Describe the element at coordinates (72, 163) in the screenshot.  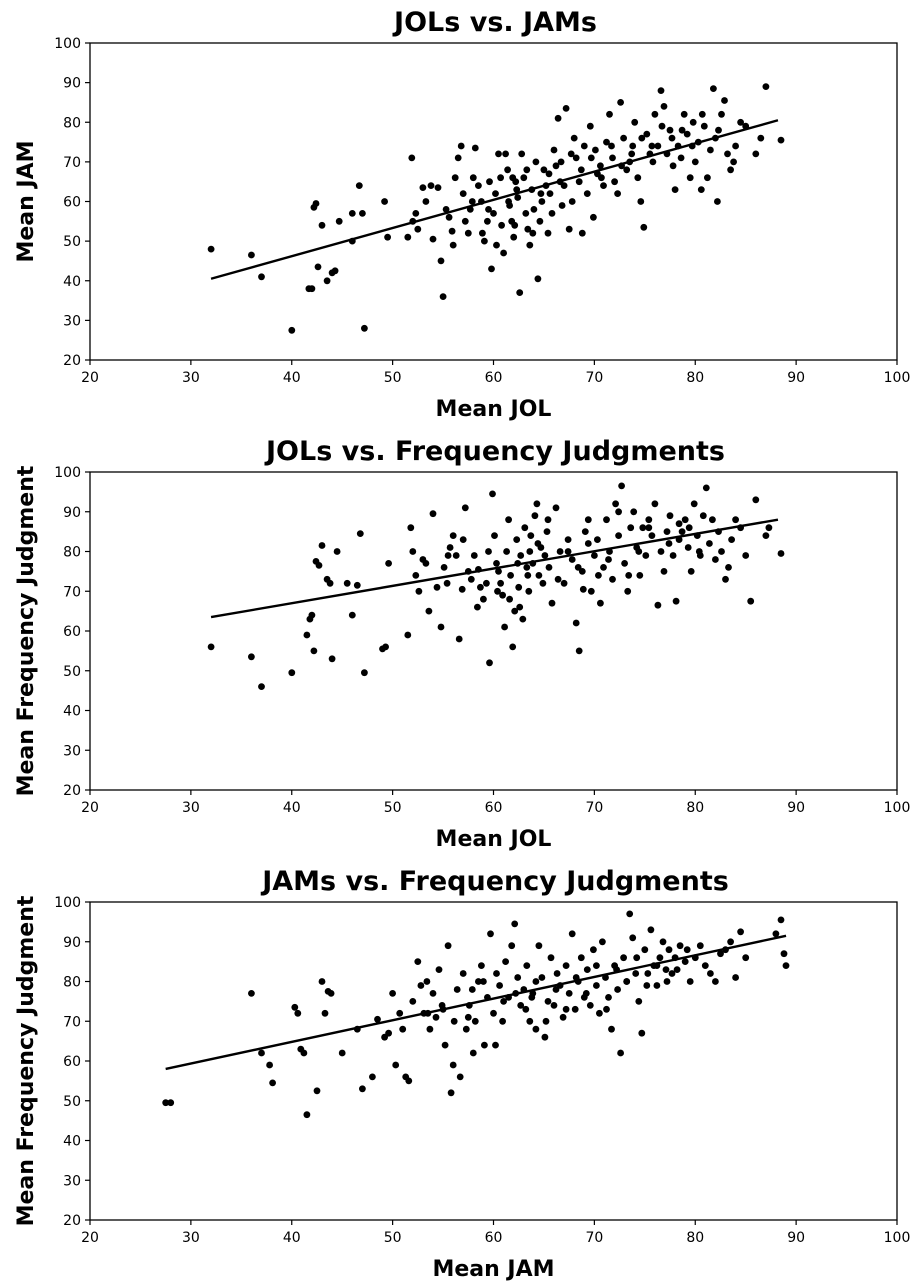
I see `y-tick-label: 70` at that location.